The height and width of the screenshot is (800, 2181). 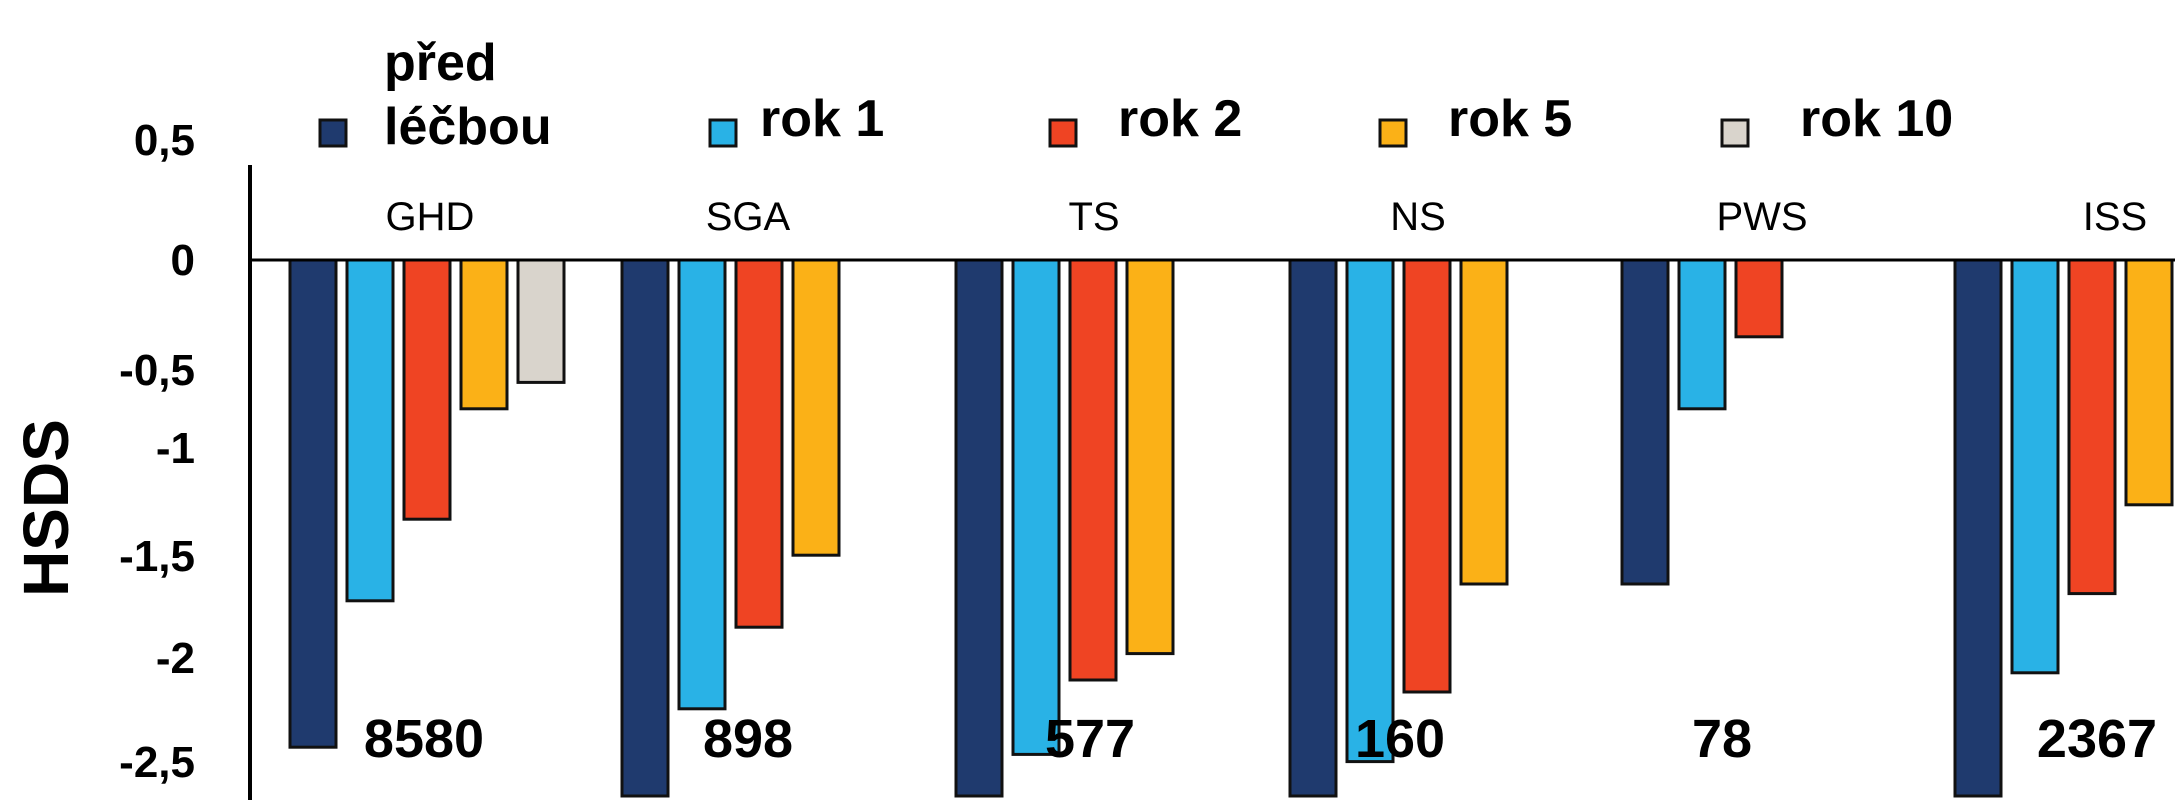 I want to click on bar-před-léčbou-ISS, so click(x=1978, y=528).